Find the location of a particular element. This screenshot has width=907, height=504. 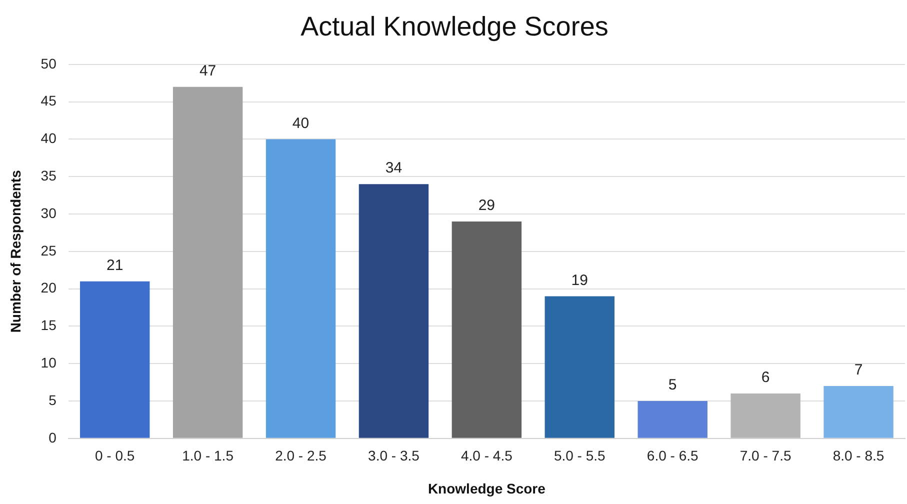

x-tick-label: 1.0 - 1.5 is located at coordinates (208, 456).